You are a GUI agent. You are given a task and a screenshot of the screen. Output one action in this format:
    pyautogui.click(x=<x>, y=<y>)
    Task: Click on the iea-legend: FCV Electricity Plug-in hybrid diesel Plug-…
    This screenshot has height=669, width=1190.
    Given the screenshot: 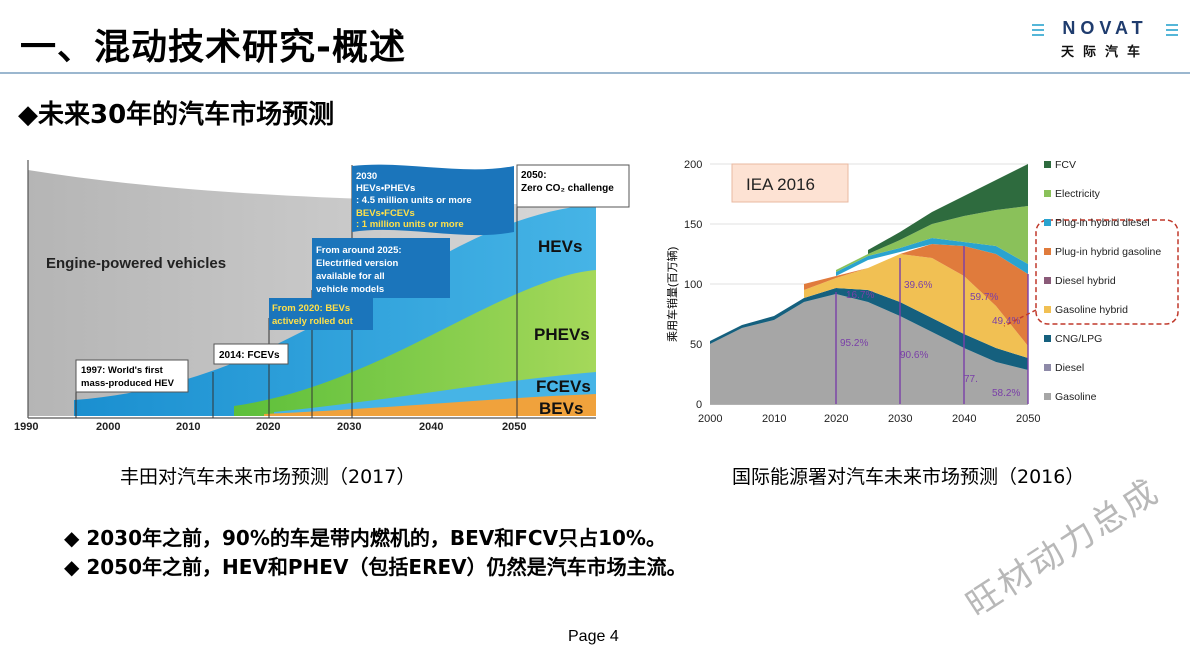 What is the action you would take?
    pyautogui.click(x=1102, y=281)
    